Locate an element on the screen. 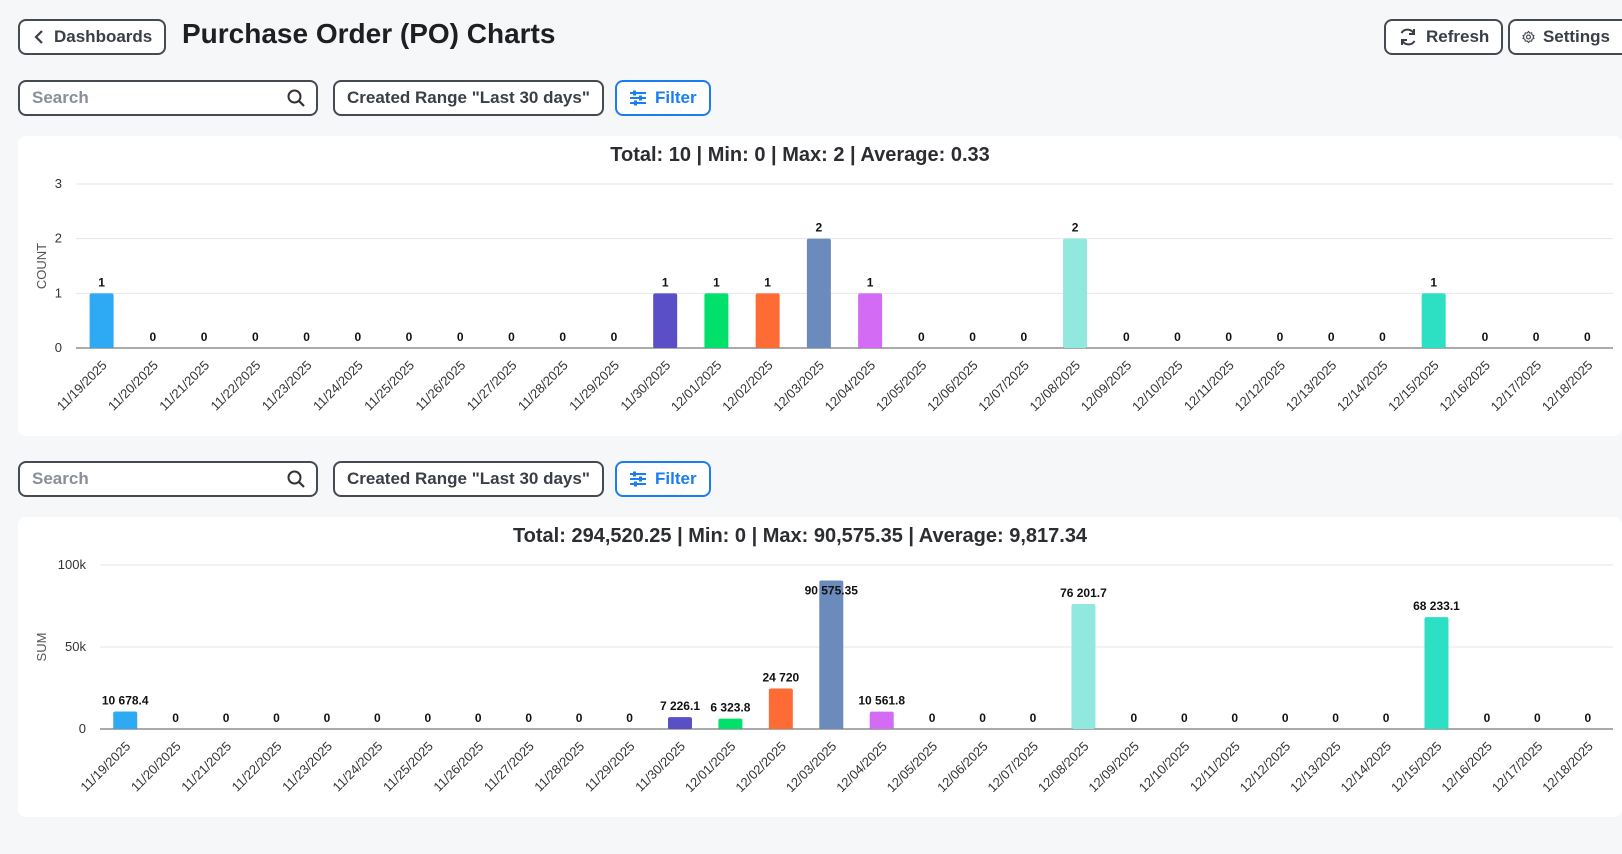  data-label: 76 201.7 is located at coordinates (1083, 593).